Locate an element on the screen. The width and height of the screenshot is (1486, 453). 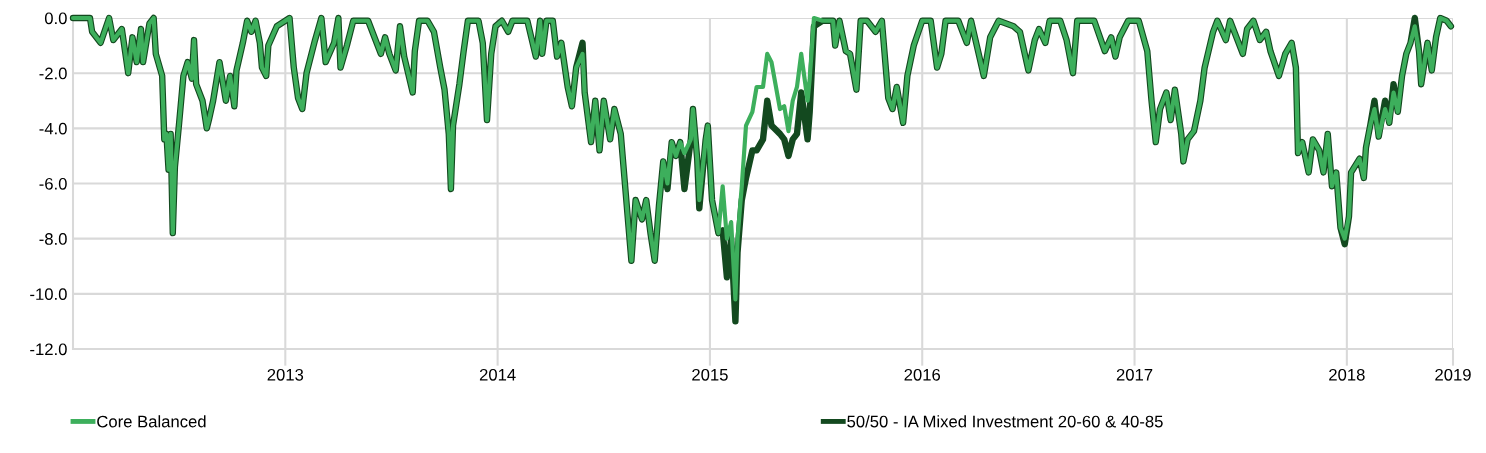
y-tick-label: -12.0 is located at coordinates (48, 349).